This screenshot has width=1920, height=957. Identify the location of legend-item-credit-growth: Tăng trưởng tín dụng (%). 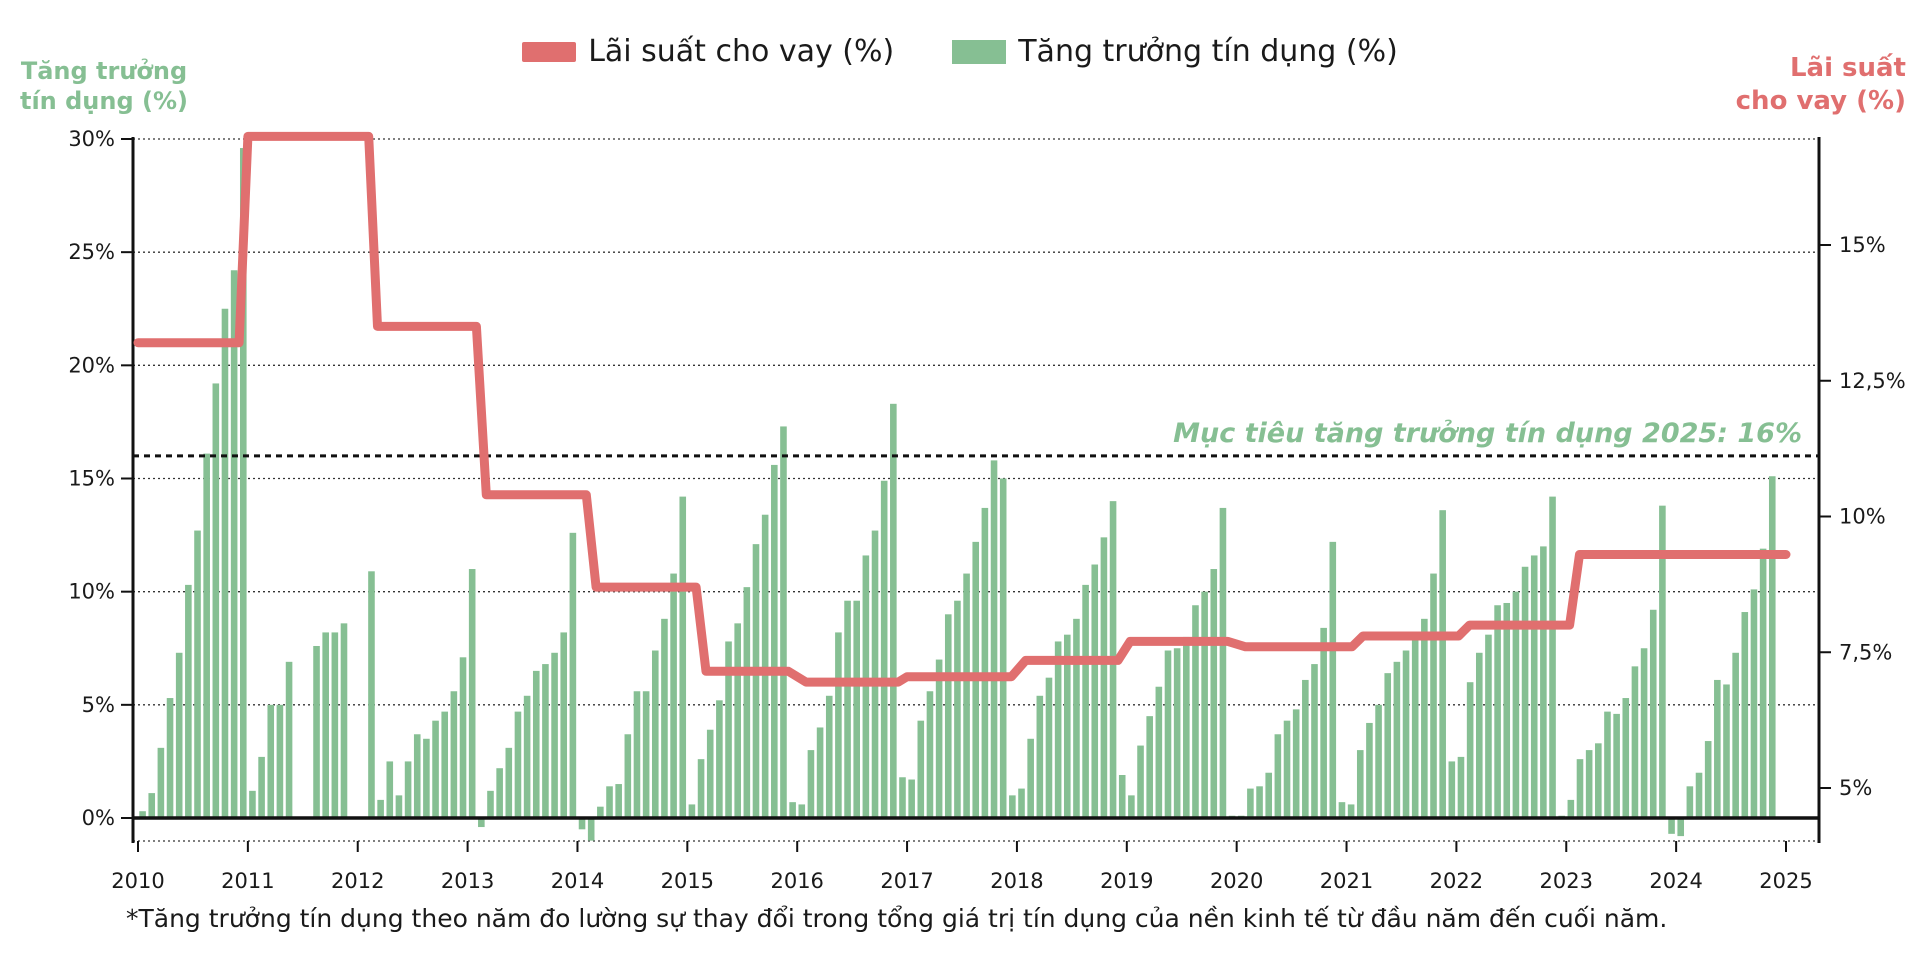
(1175, 51).